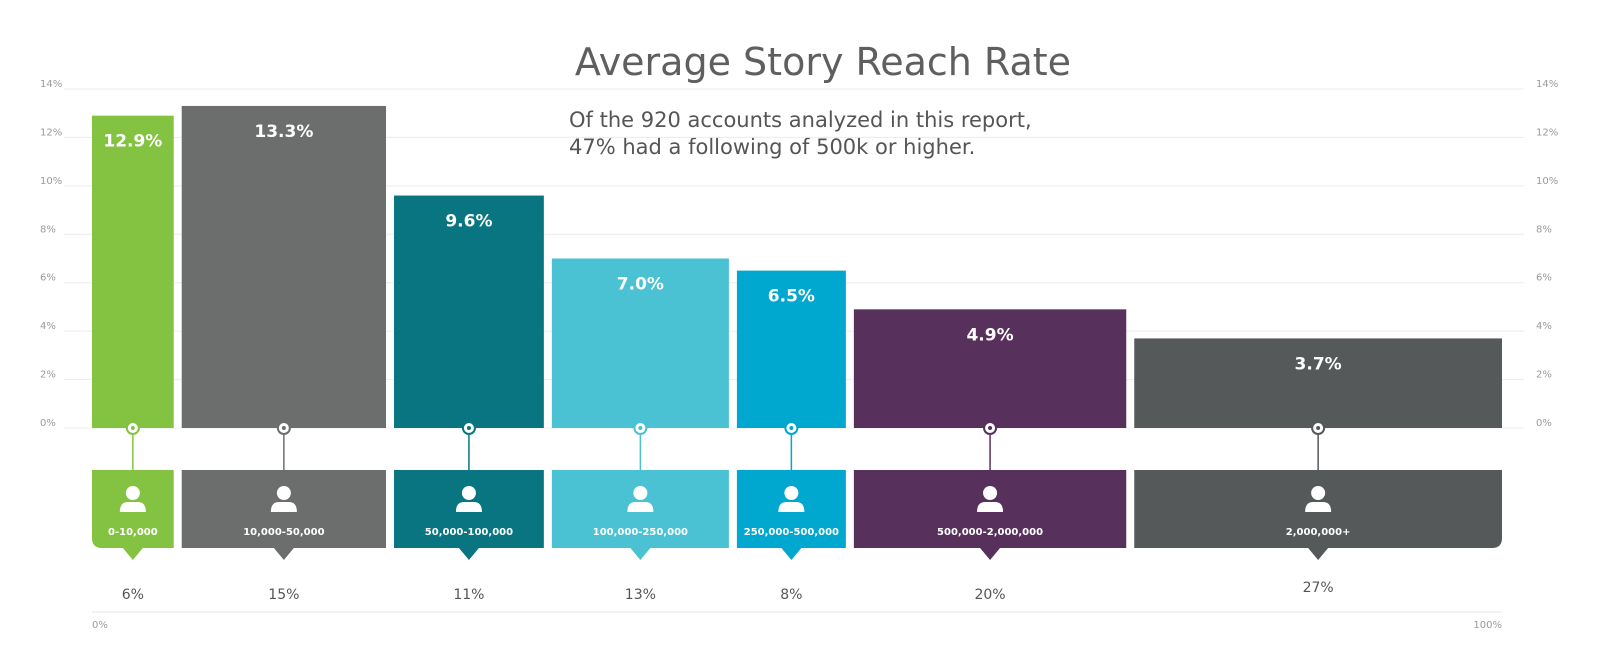 The width and height of the screenshot is (1600, 665). I want to click on bar-value-label: 13.3%, so click(283, 132).